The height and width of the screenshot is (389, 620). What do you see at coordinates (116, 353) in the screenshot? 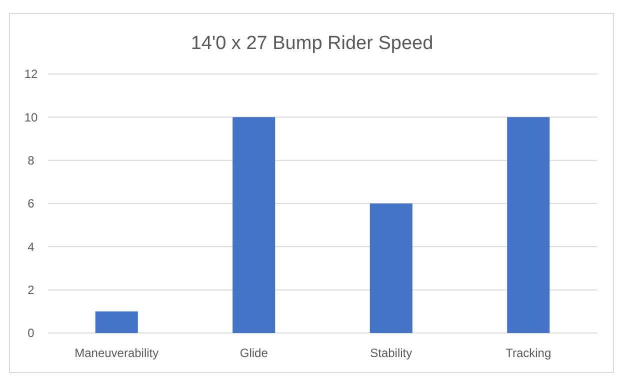
I see `x-tick-label: Maneuverability` at bounding box center [116, 353].